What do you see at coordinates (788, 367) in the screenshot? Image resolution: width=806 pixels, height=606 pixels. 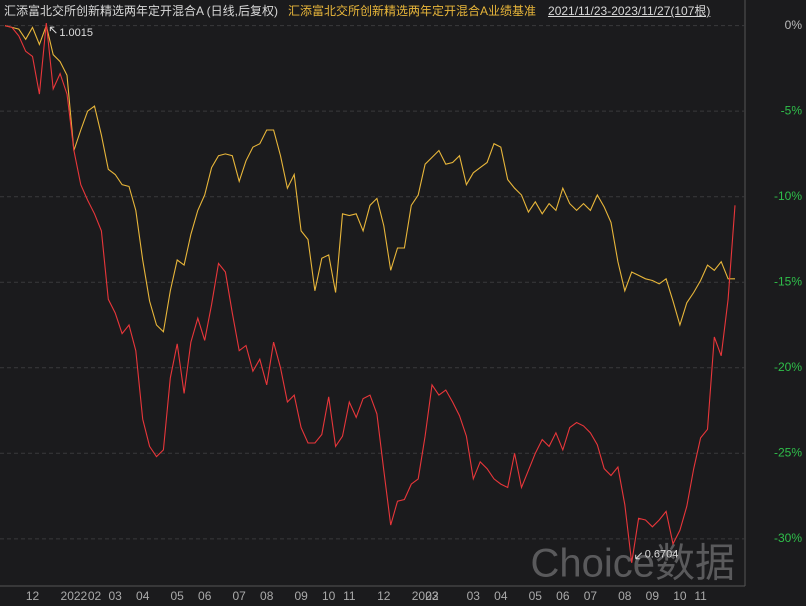 I see `y-tick-label: -20%` at bounding box center [788, 367].